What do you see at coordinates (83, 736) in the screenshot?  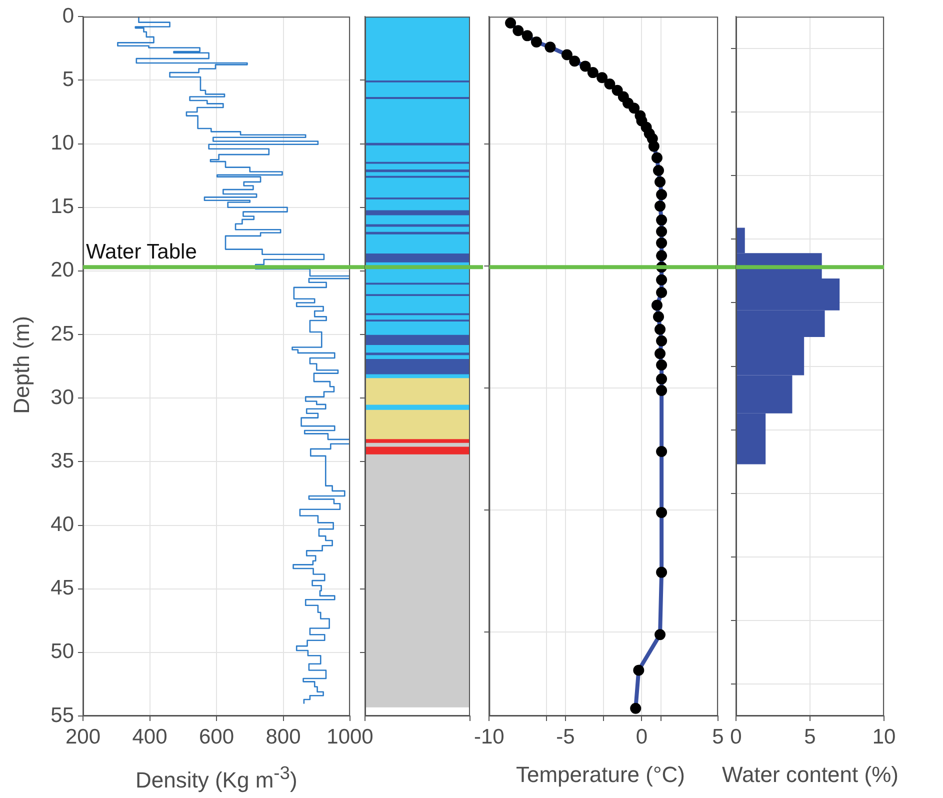 I see `x-tick-label: 200` at bounding box center [83, 736].